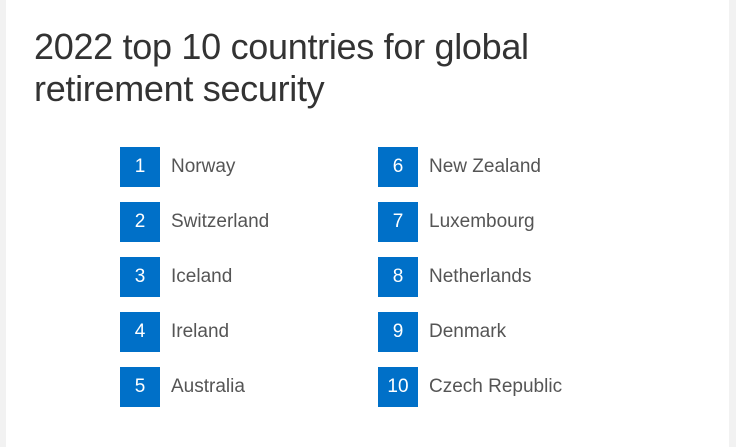 Image resolution: width=736 pixels, height=447 pixels. I want to click on rank-badge: 1, so click(140, 167).